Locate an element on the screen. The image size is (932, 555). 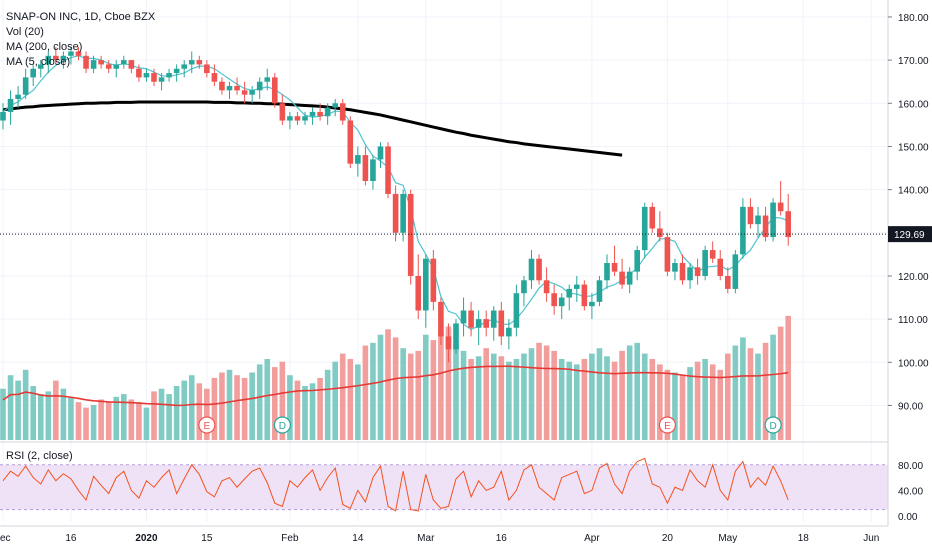
price-tick-label: 160.00 is located at coordinates (913, 104).